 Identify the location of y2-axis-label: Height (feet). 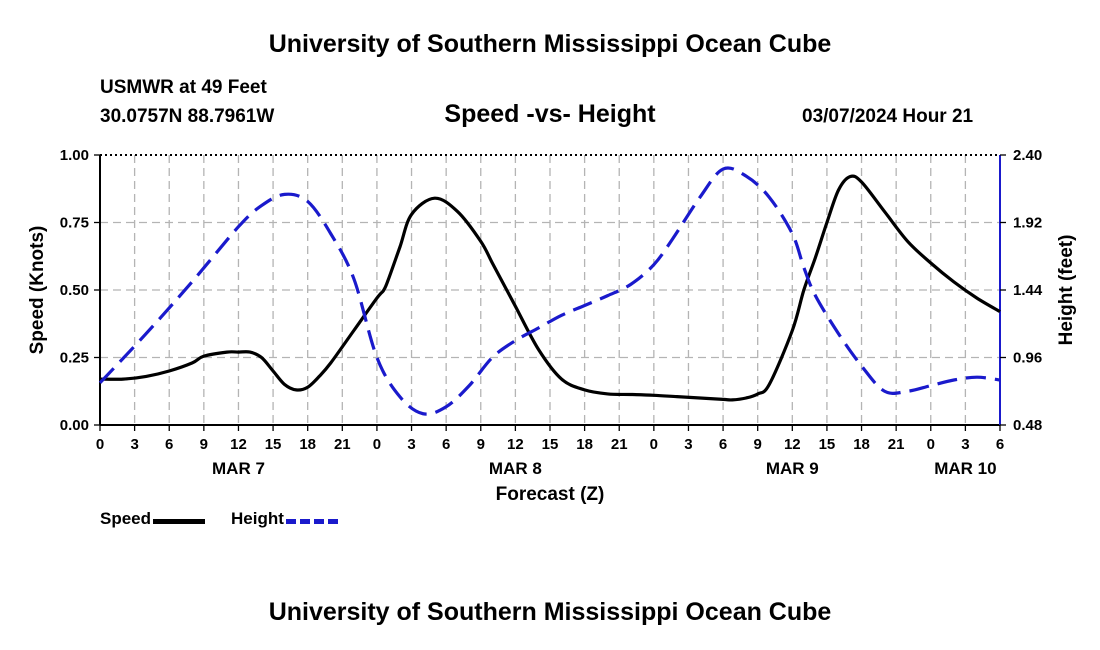
(1066, 290).